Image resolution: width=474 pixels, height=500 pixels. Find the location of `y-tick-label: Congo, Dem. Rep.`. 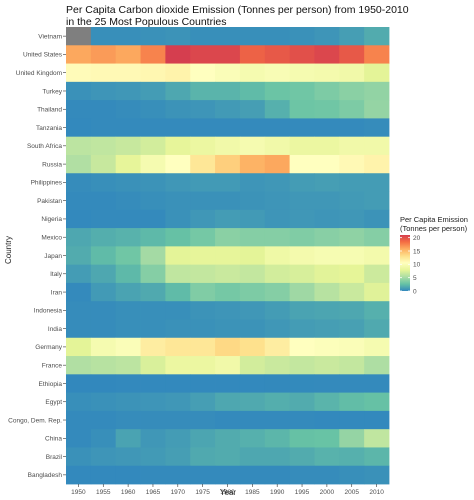

y-tick-label: Congo, Dem. Rep. is located at coordinates (35, 420).